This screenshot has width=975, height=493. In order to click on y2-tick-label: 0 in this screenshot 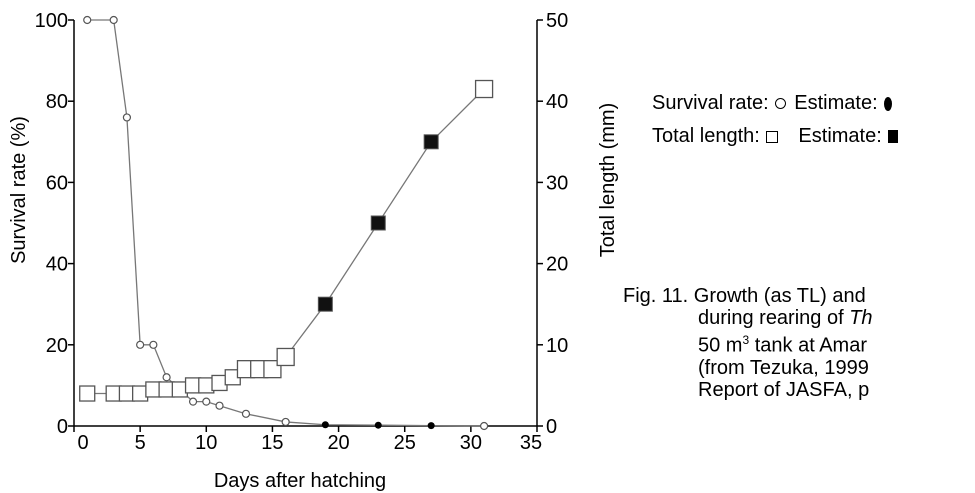, I will do `click(551, 427)`.